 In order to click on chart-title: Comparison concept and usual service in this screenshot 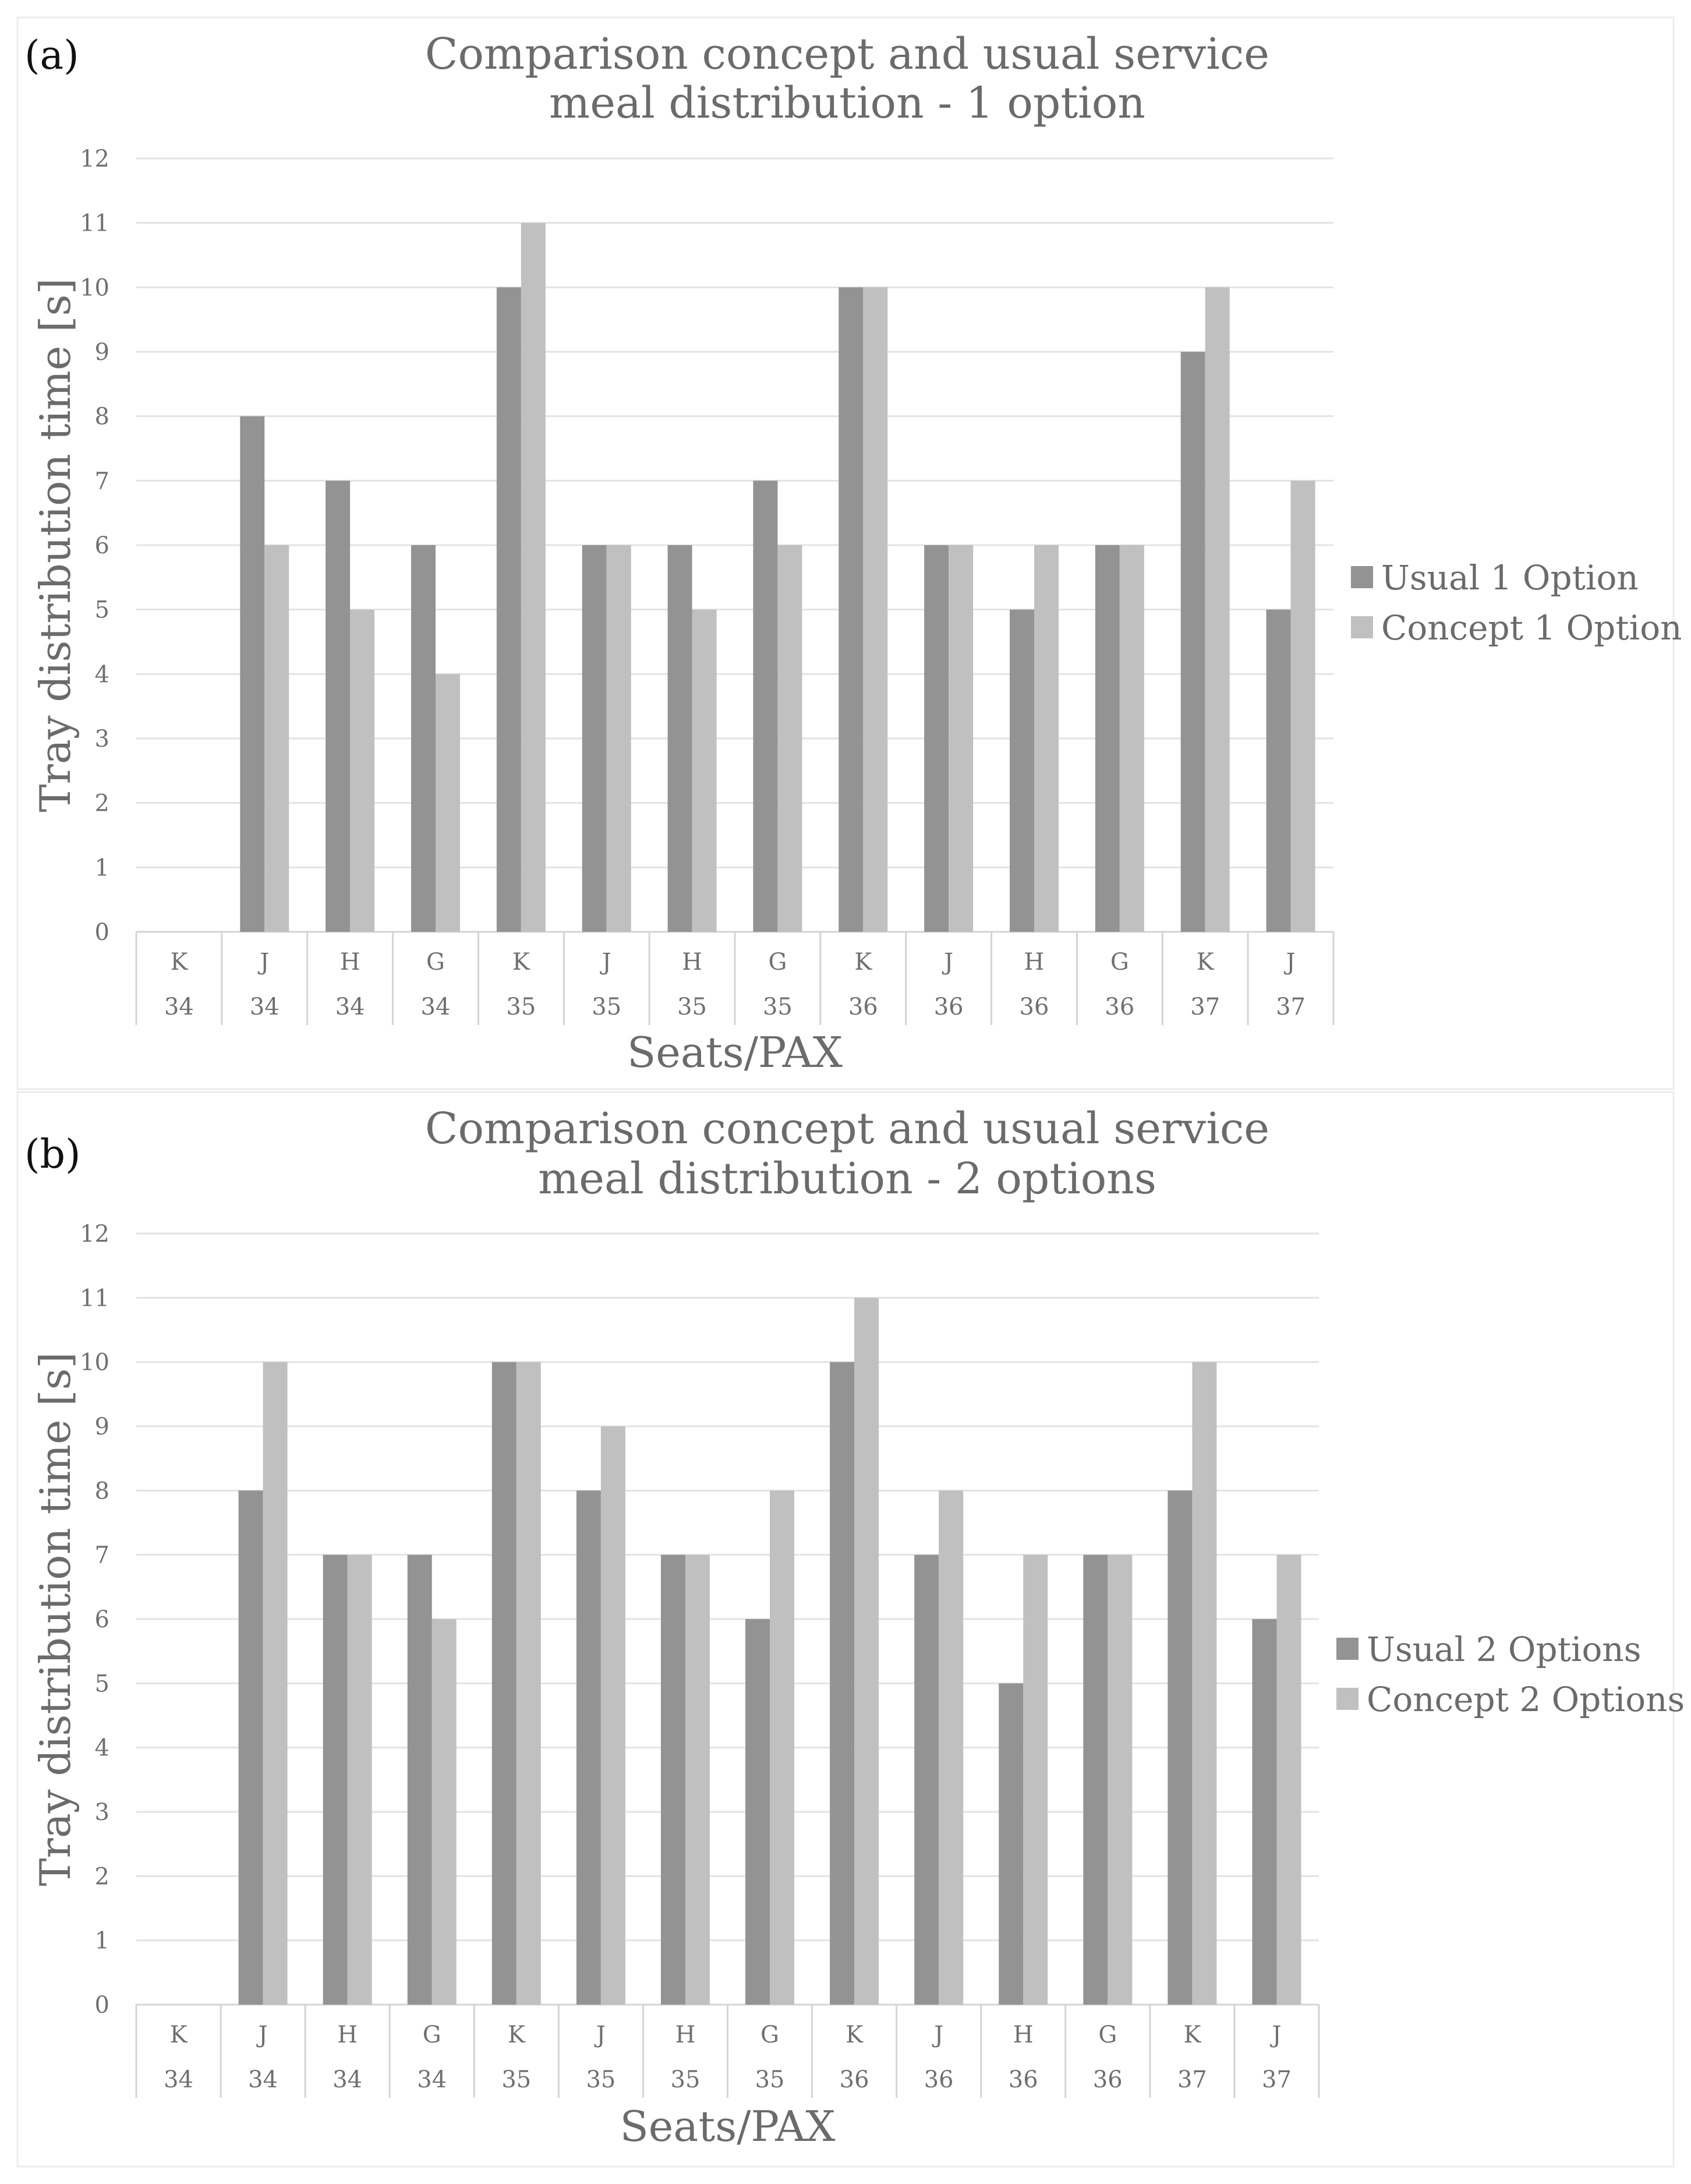, I will do `click(847, 1129)`.